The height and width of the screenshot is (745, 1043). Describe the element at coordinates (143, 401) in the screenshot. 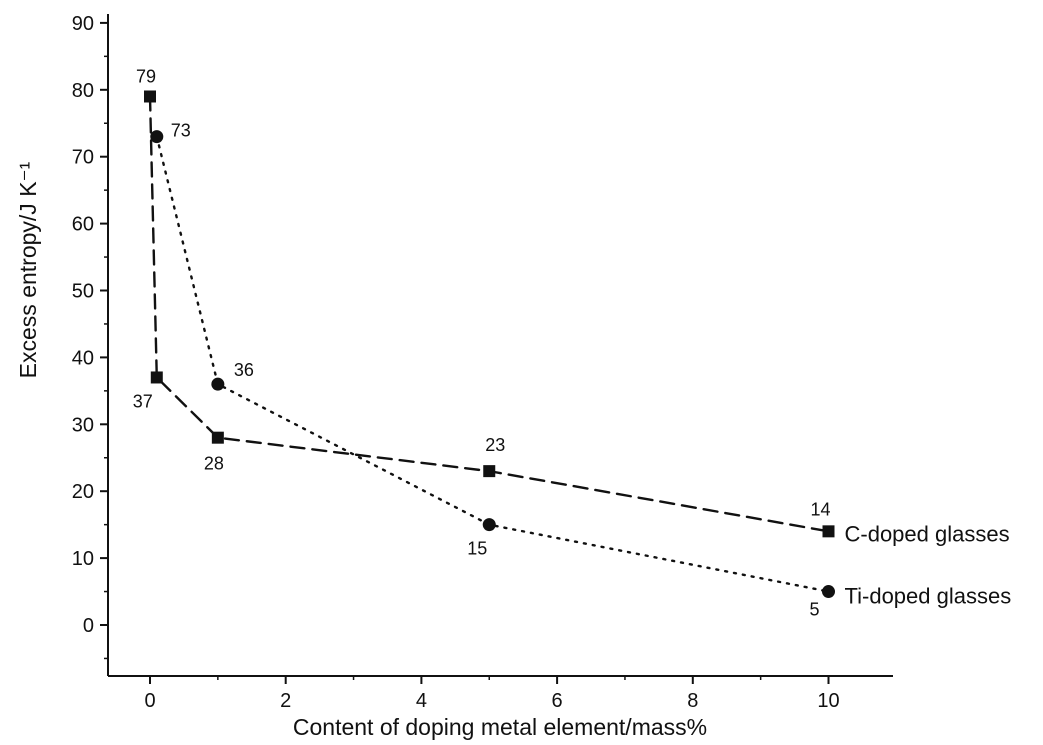

I see `c-doped-glasses-data-label: 37` at that location.